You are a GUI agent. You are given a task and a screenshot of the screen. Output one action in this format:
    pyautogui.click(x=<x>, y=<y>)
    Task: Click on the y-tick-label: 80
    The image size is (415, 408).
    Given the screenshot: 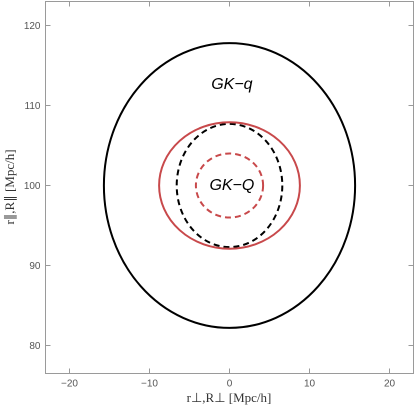 What is the action you would take?
    pyautogui.click(x=35, y=346)
    